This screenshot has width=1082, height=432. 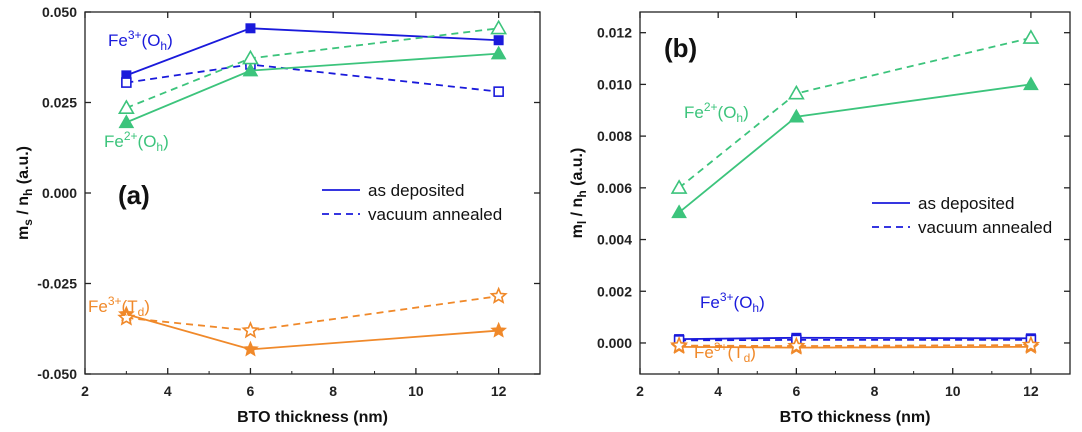 What do you see at coordinates (614, 188) in the screenshot?
I see `y-tick-label: 0.006` at bounding box center [614, 188].